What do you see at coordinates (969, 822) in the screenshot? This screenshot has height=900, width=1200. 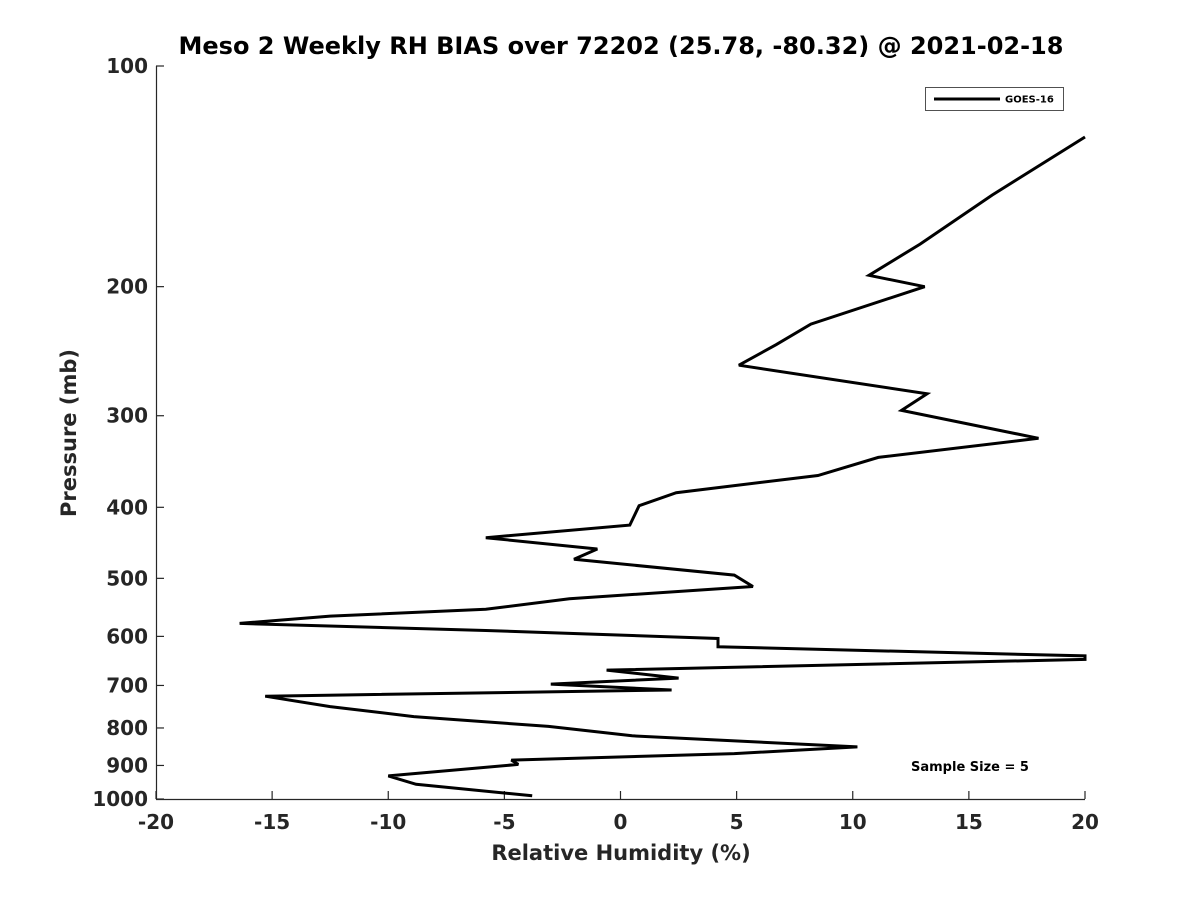 I see `x-tick-label: 15` at bounding box center [969, 822].